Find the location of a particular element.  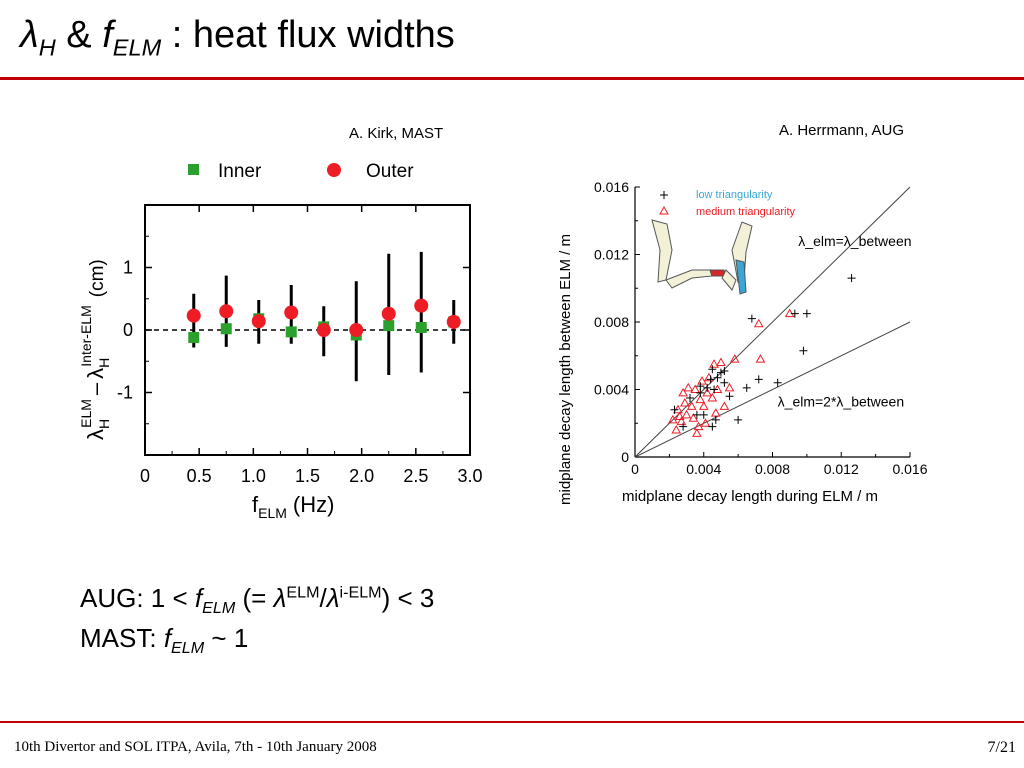

summary-mast-f-sub: ELM is located at coordinates (188, 648).